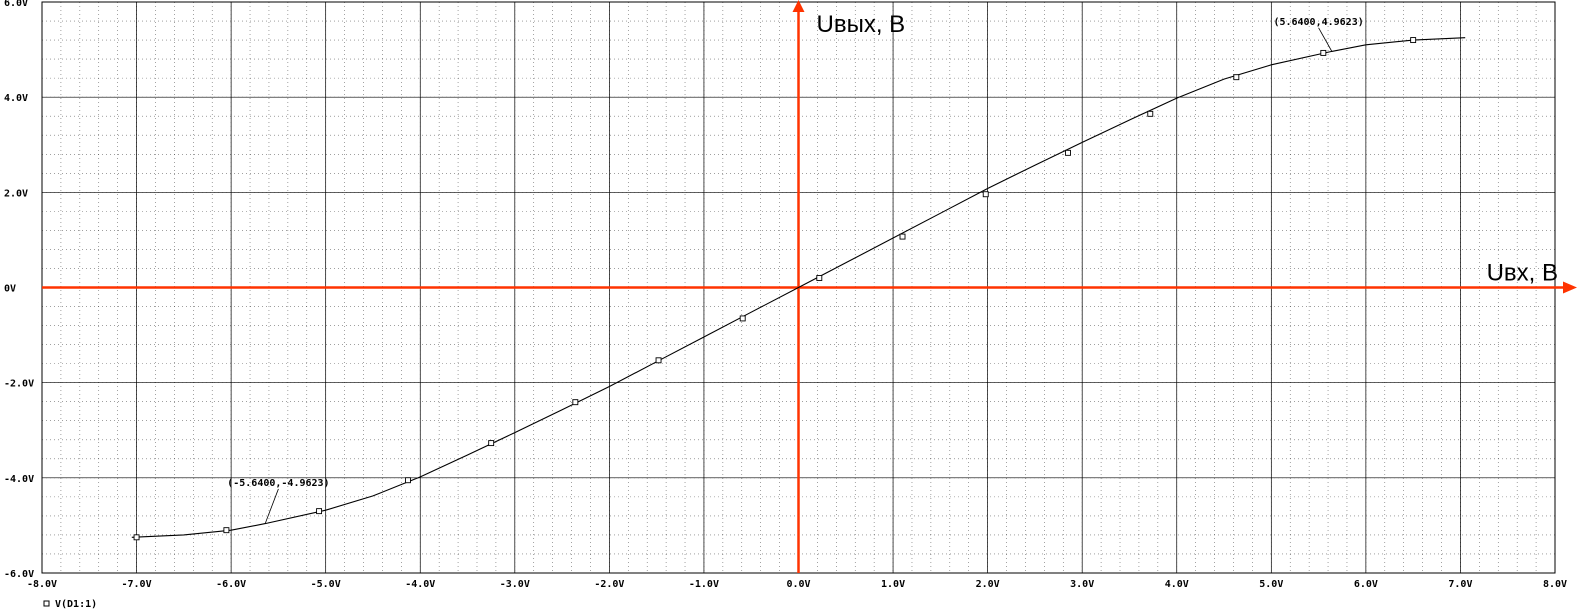  Describe the element at coordinates (609, 584) in the screenshot. I see `x-tick-label: -2.0V` at that location.